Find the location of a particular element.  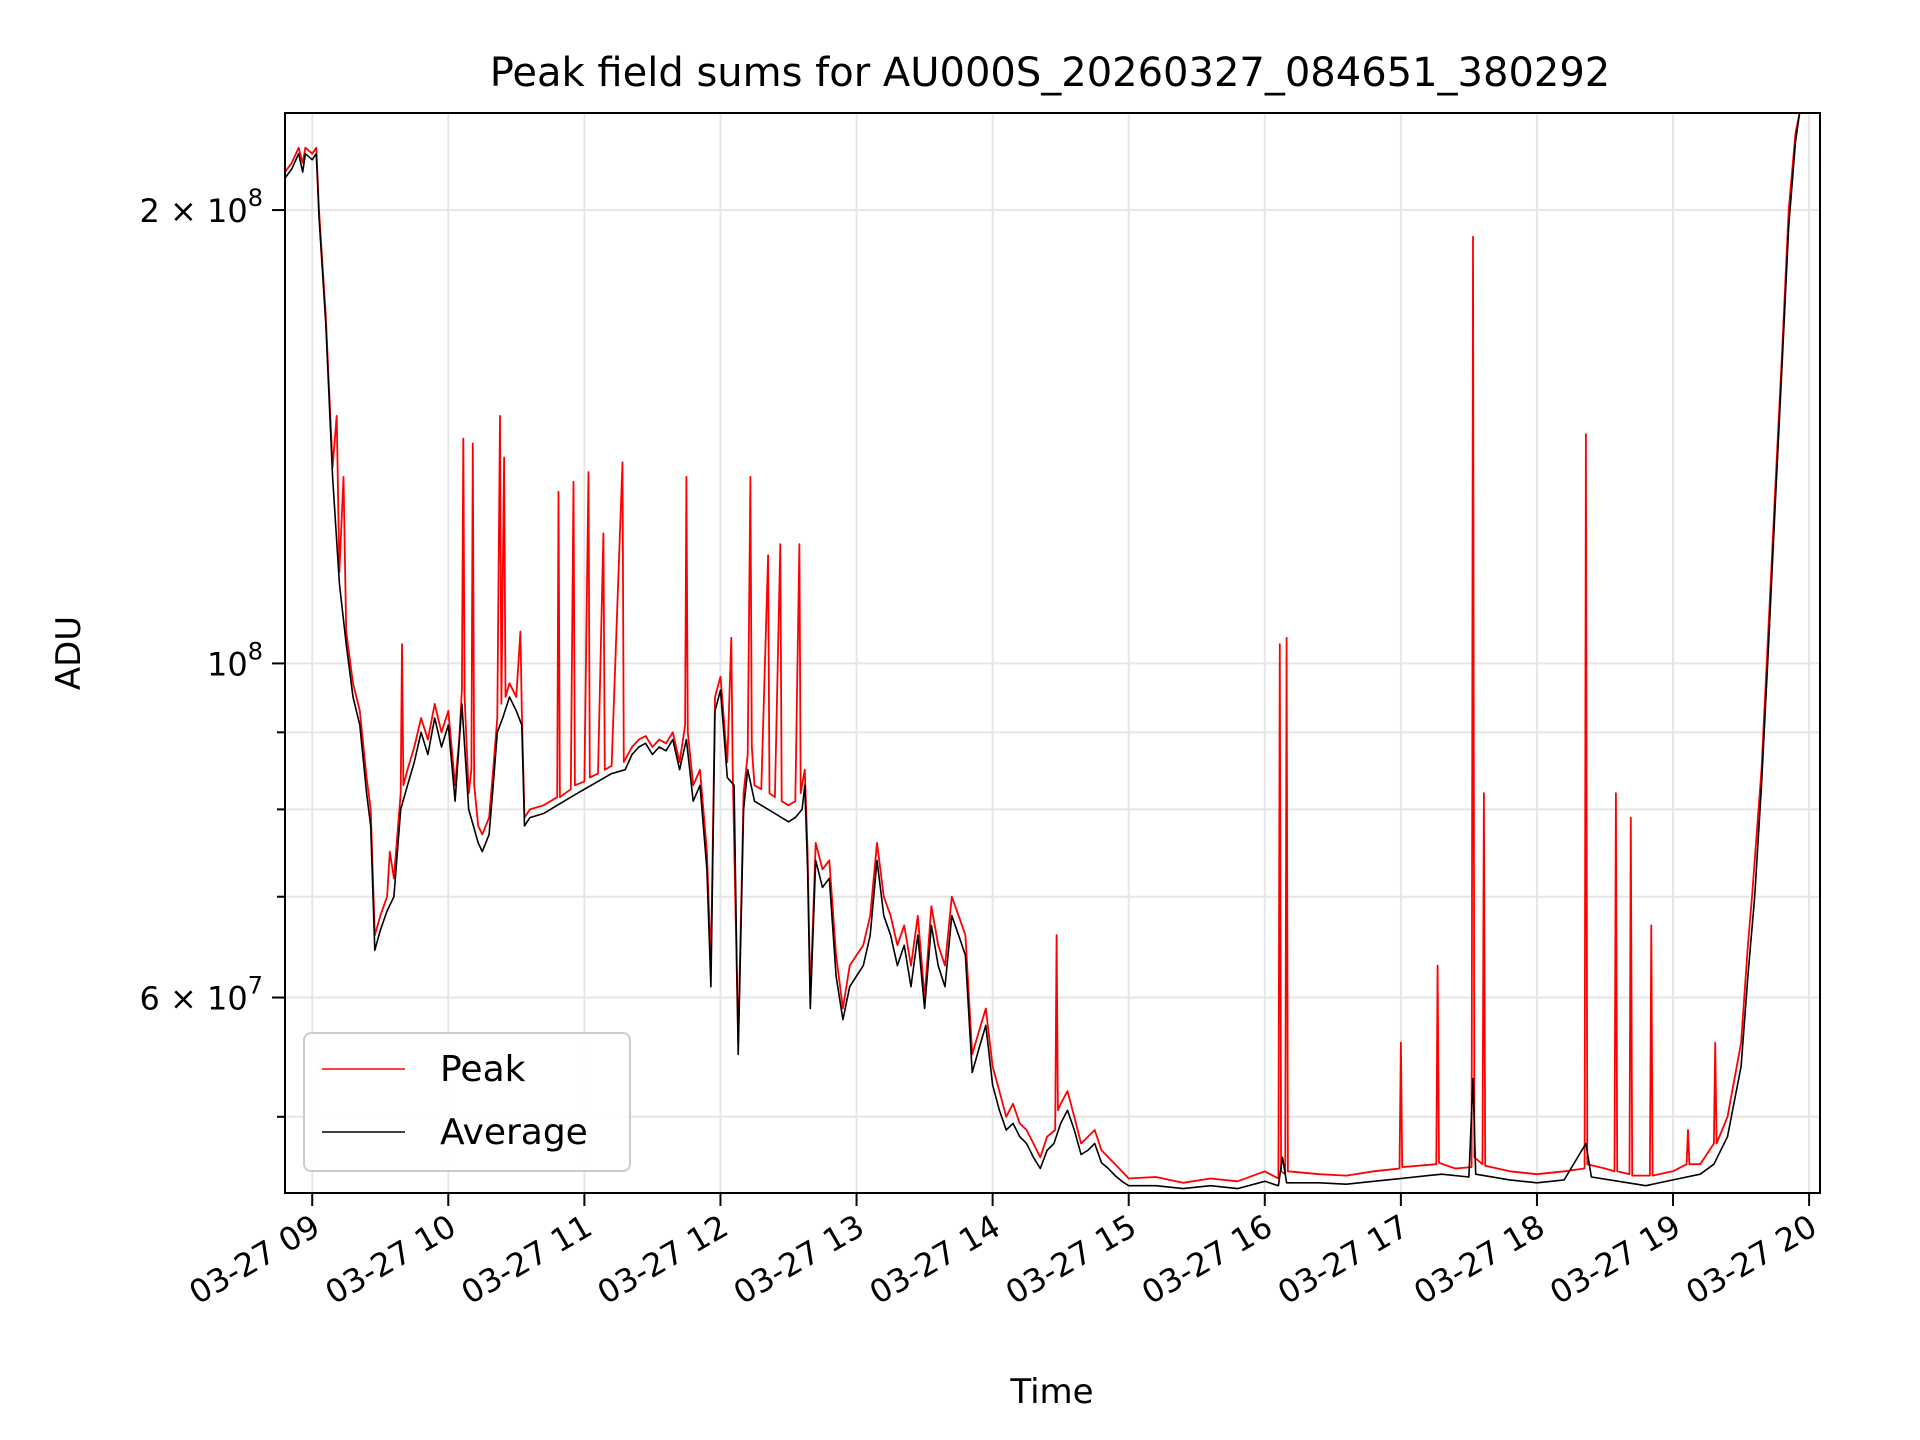

y-tick-label-exponent: 7 is located at coordinates (255, 986).